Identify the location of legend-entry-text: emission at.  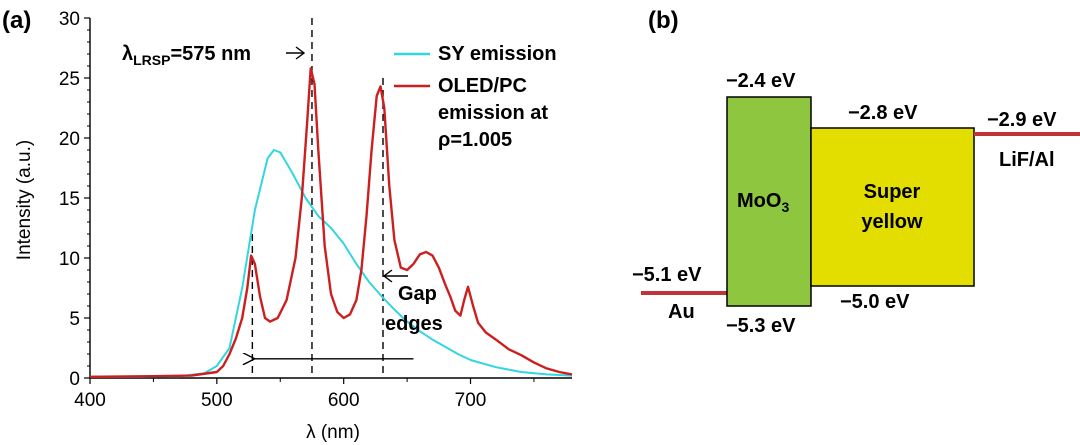
(493, 113).